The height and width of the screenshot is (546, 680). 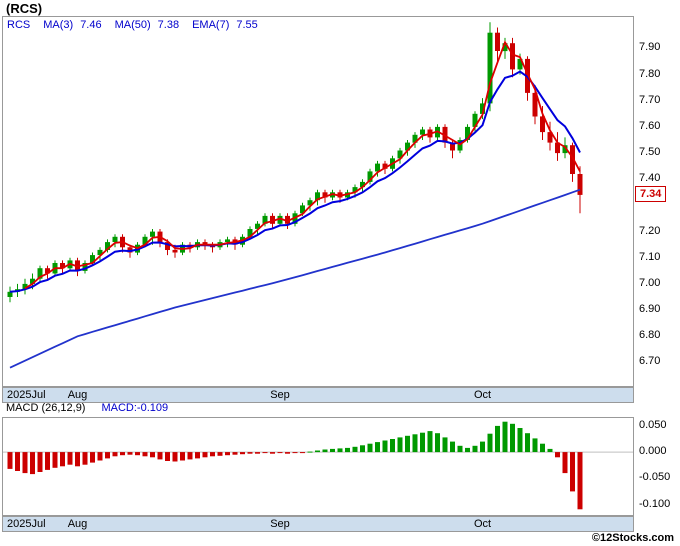 What do you see at coordinates (653, 424) in the screenshot?
I see `macd-axis-label: 0.050` at bounding box center [653, 424].